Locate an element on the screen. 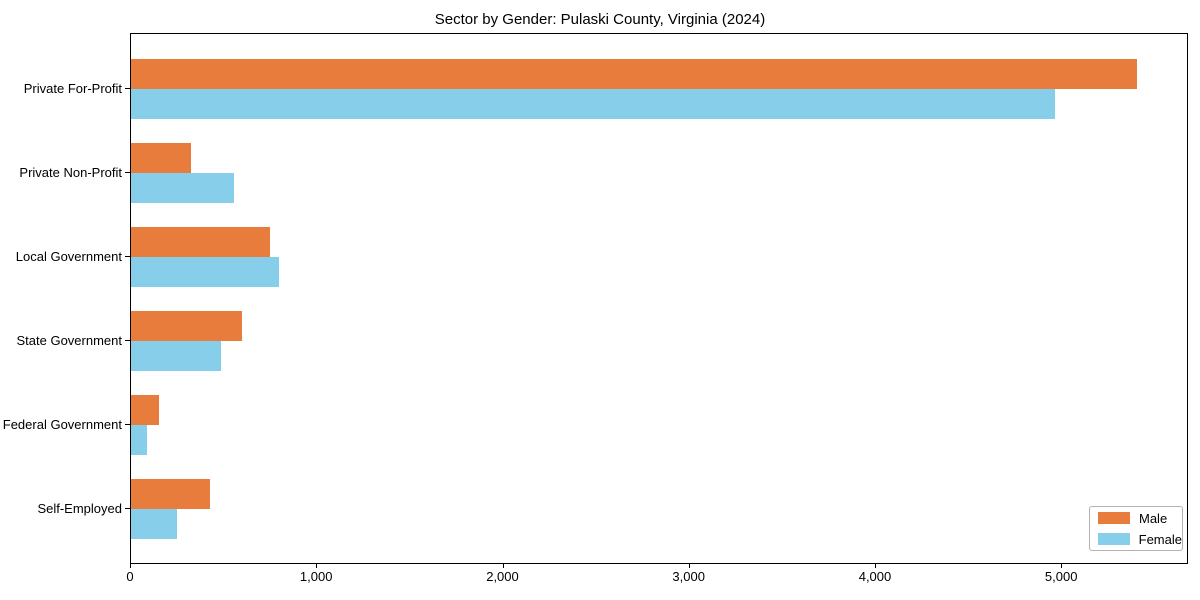  x-axis-tick-label: 0 is located at coordinates (130, 576).